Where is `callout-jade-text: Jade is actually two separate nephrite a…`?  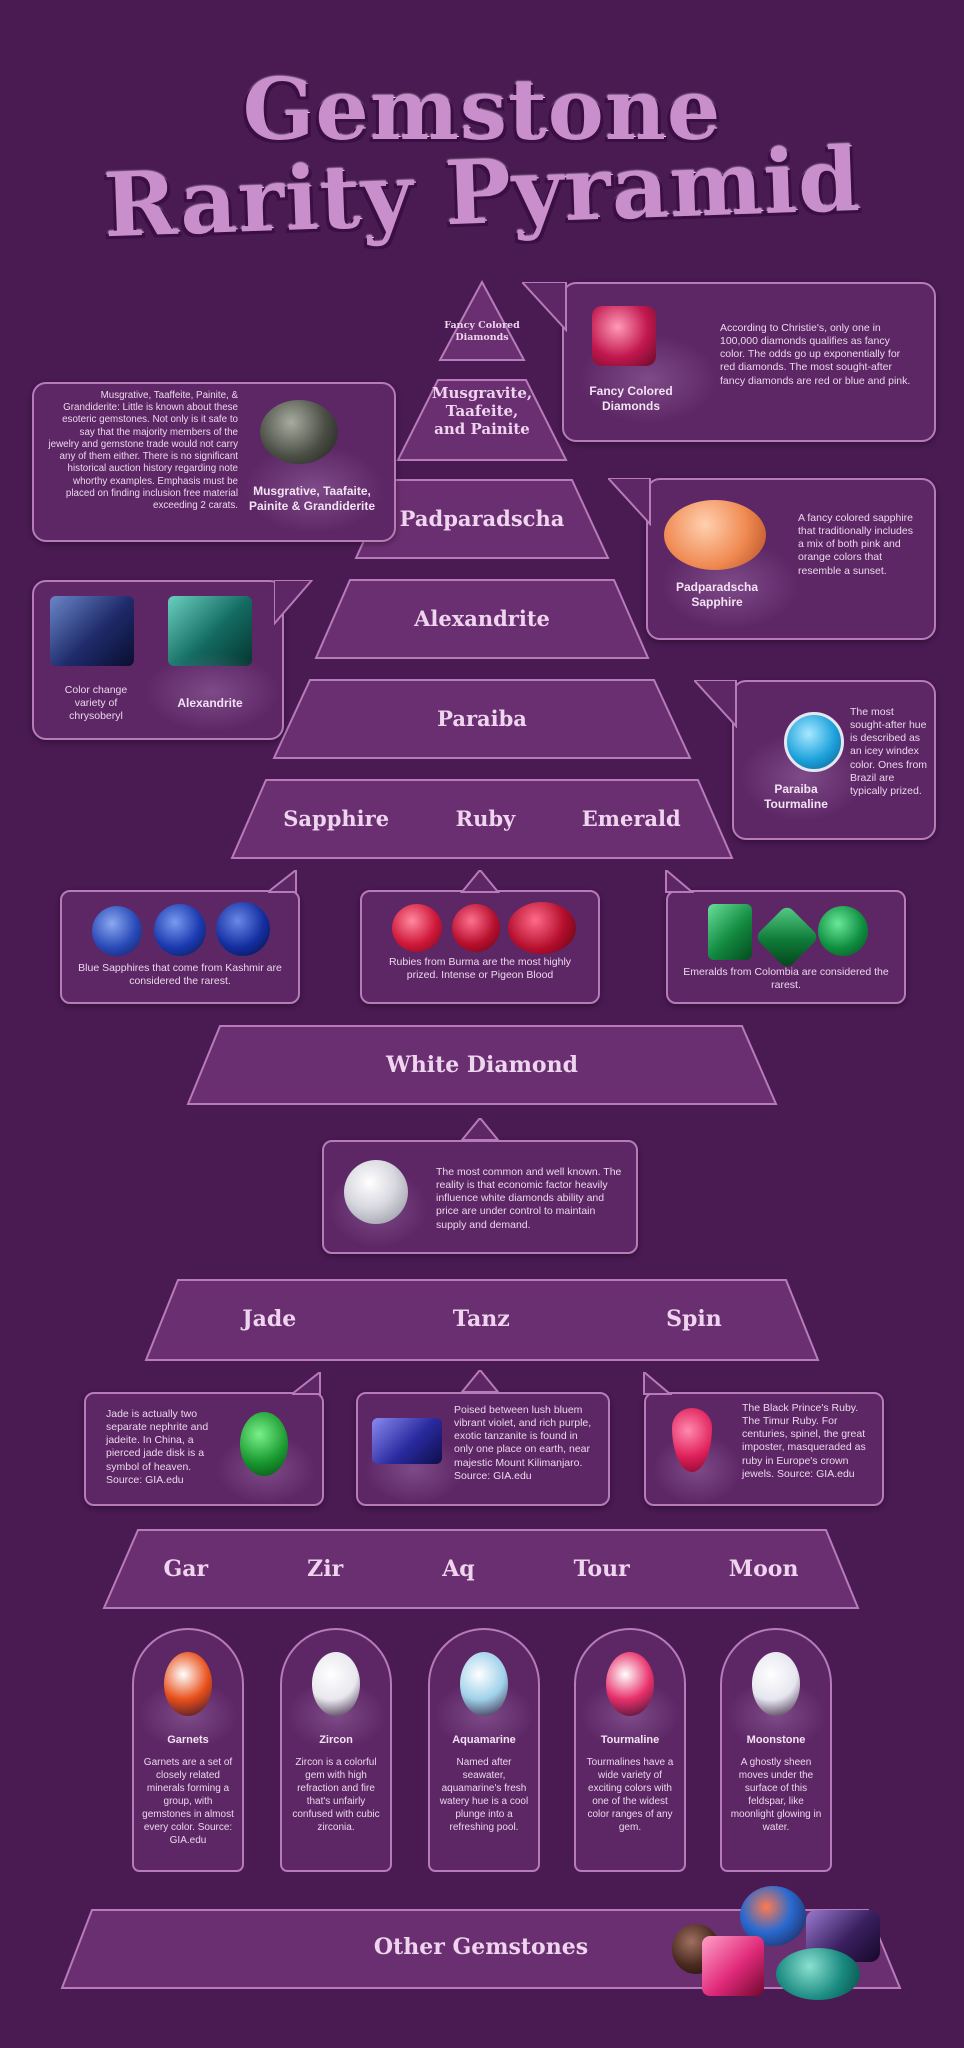
callout-jade-text: Jade is actually two separate nephrite a… is located at coordinates (157, 1447).